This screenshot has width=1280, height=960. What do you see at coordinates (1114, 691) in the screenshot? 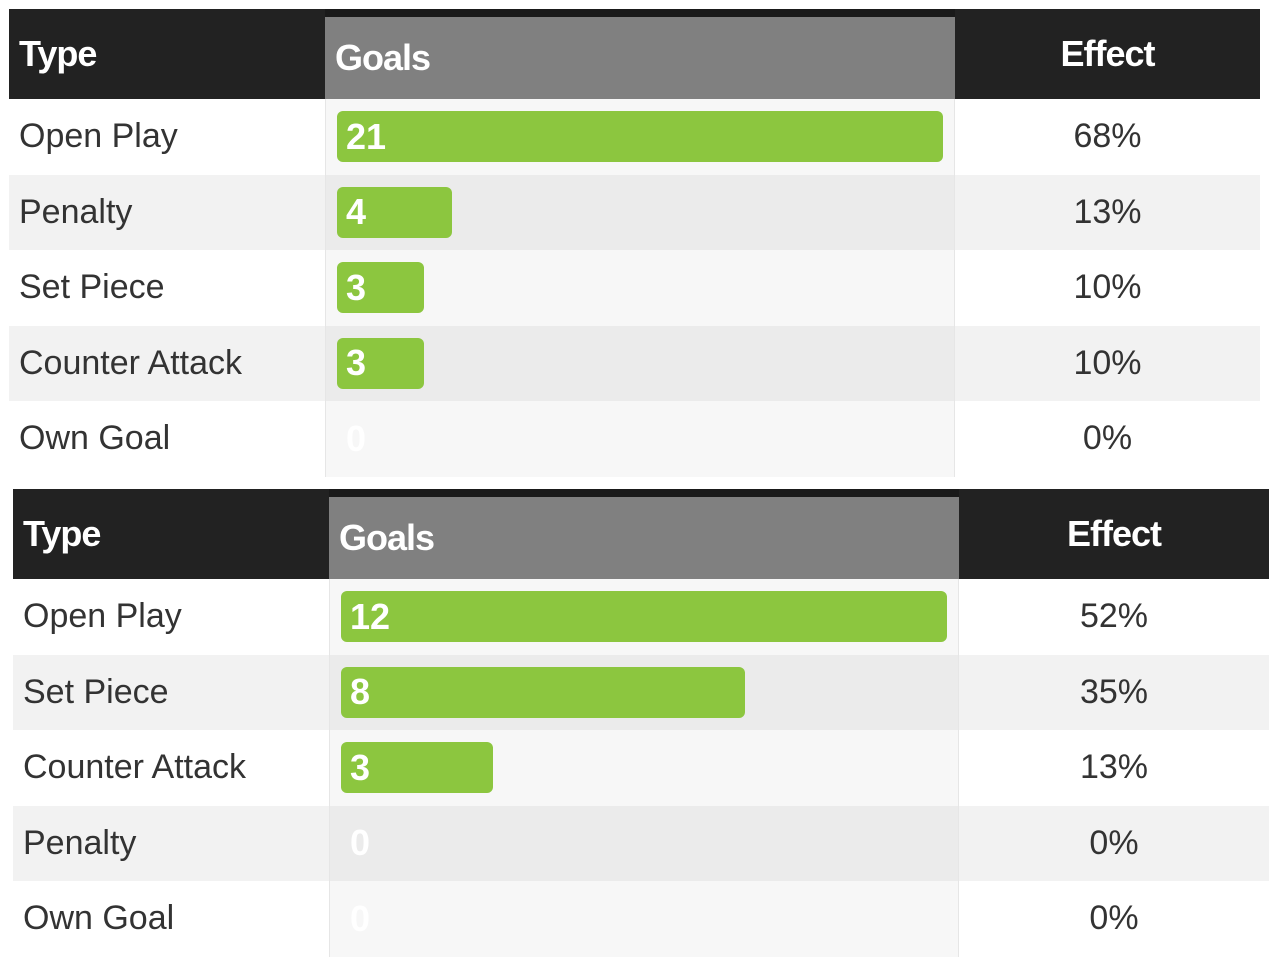
I see `row-effect-value: 35%` at bounding box center [1114, 691].